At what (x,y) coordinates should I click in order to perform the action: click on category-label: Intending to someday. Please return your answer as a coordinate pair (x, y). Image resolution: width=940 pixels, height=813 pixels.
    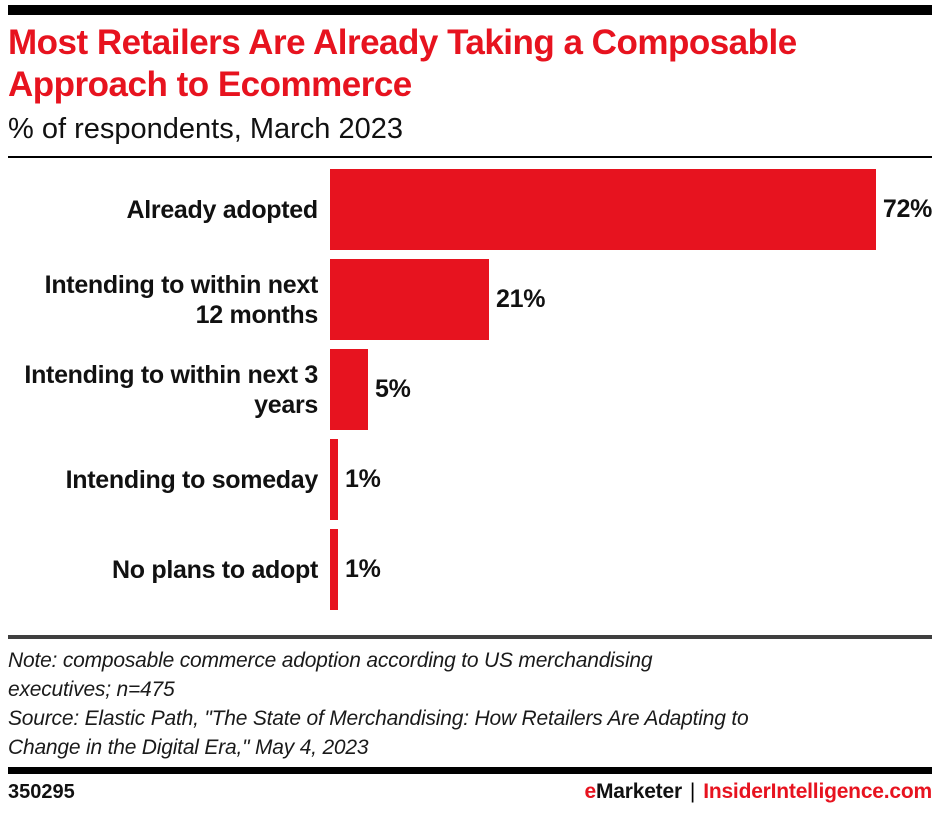
    Looking at the image, I should click on (192, 479).